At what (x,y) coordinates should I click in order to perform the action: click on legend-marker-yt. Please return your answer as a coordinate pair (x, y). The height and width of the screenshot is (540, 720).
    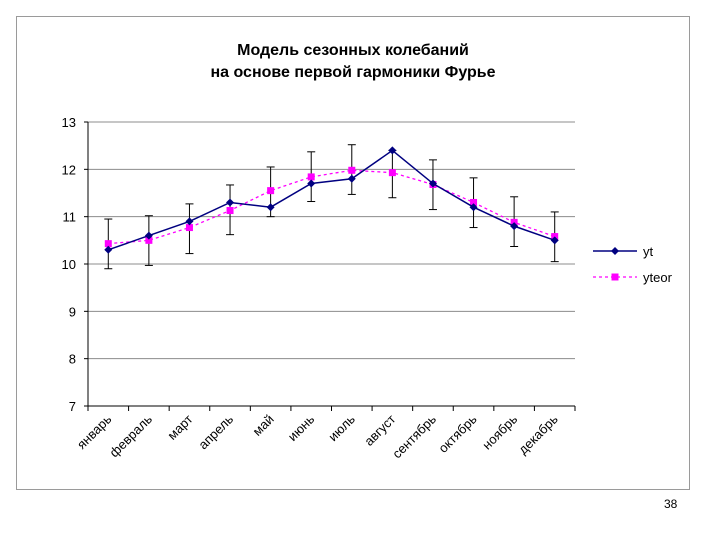
    Looking at the image, I should click on (615, 251).